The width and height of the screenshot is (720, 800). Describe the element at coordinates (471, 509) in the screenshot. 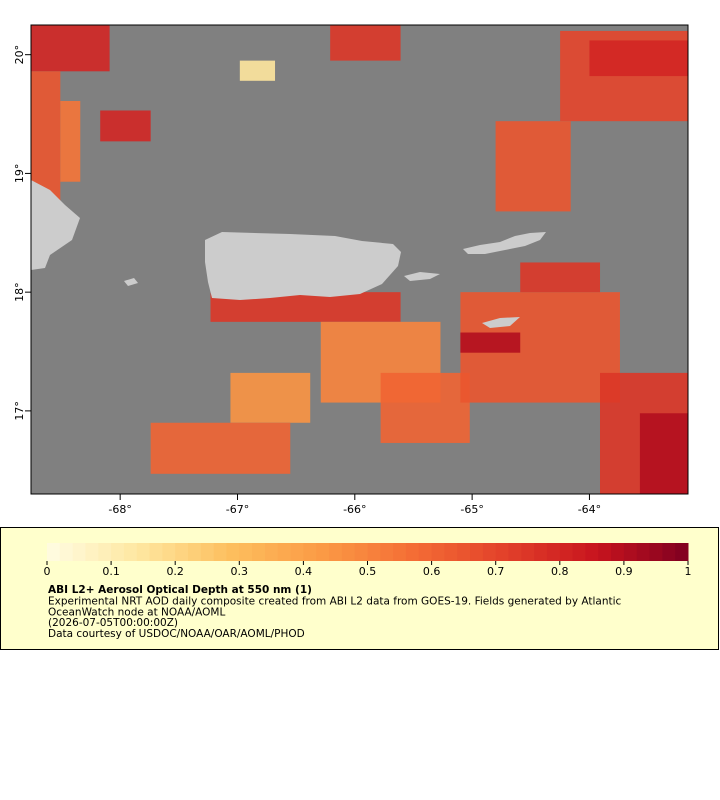

I see `x-tick-label: -65°` at that location.